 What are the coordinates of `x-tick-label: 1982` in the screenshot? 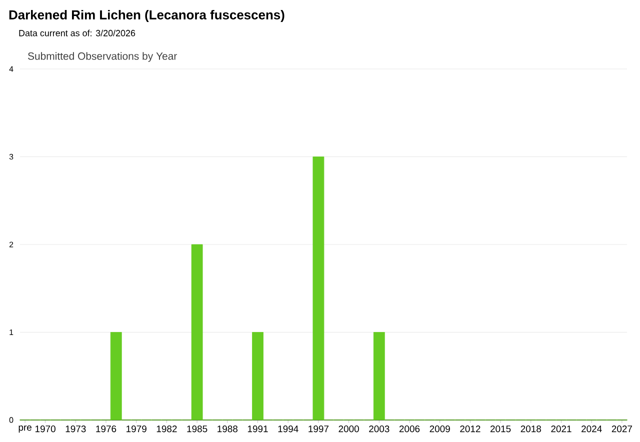 It's located at (166, 429).